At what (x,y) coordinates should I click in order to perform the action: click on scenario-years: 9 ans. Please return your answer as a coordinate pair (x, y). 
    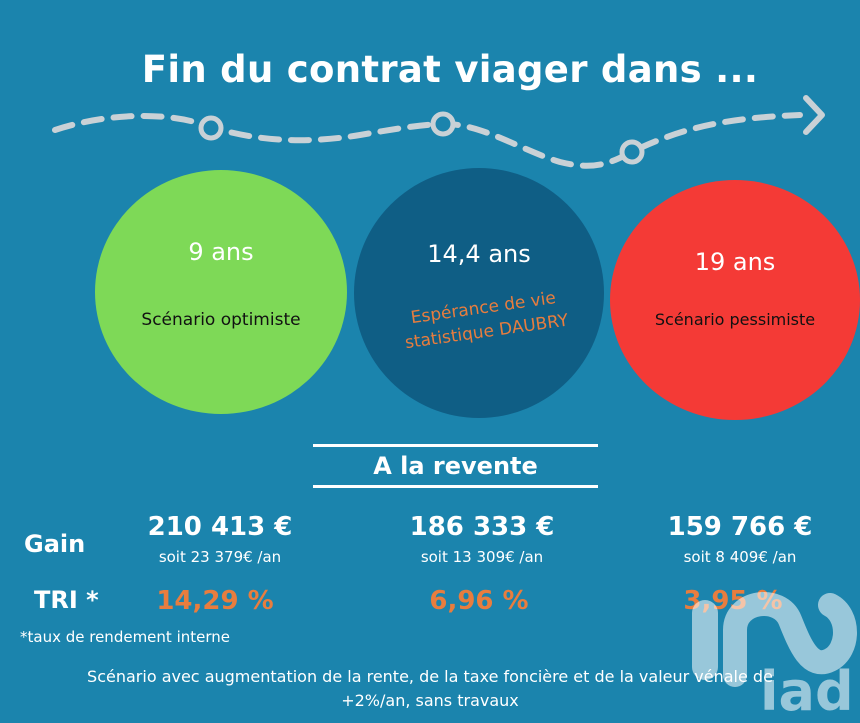
    Looking at the image, I should click on (221, 252).